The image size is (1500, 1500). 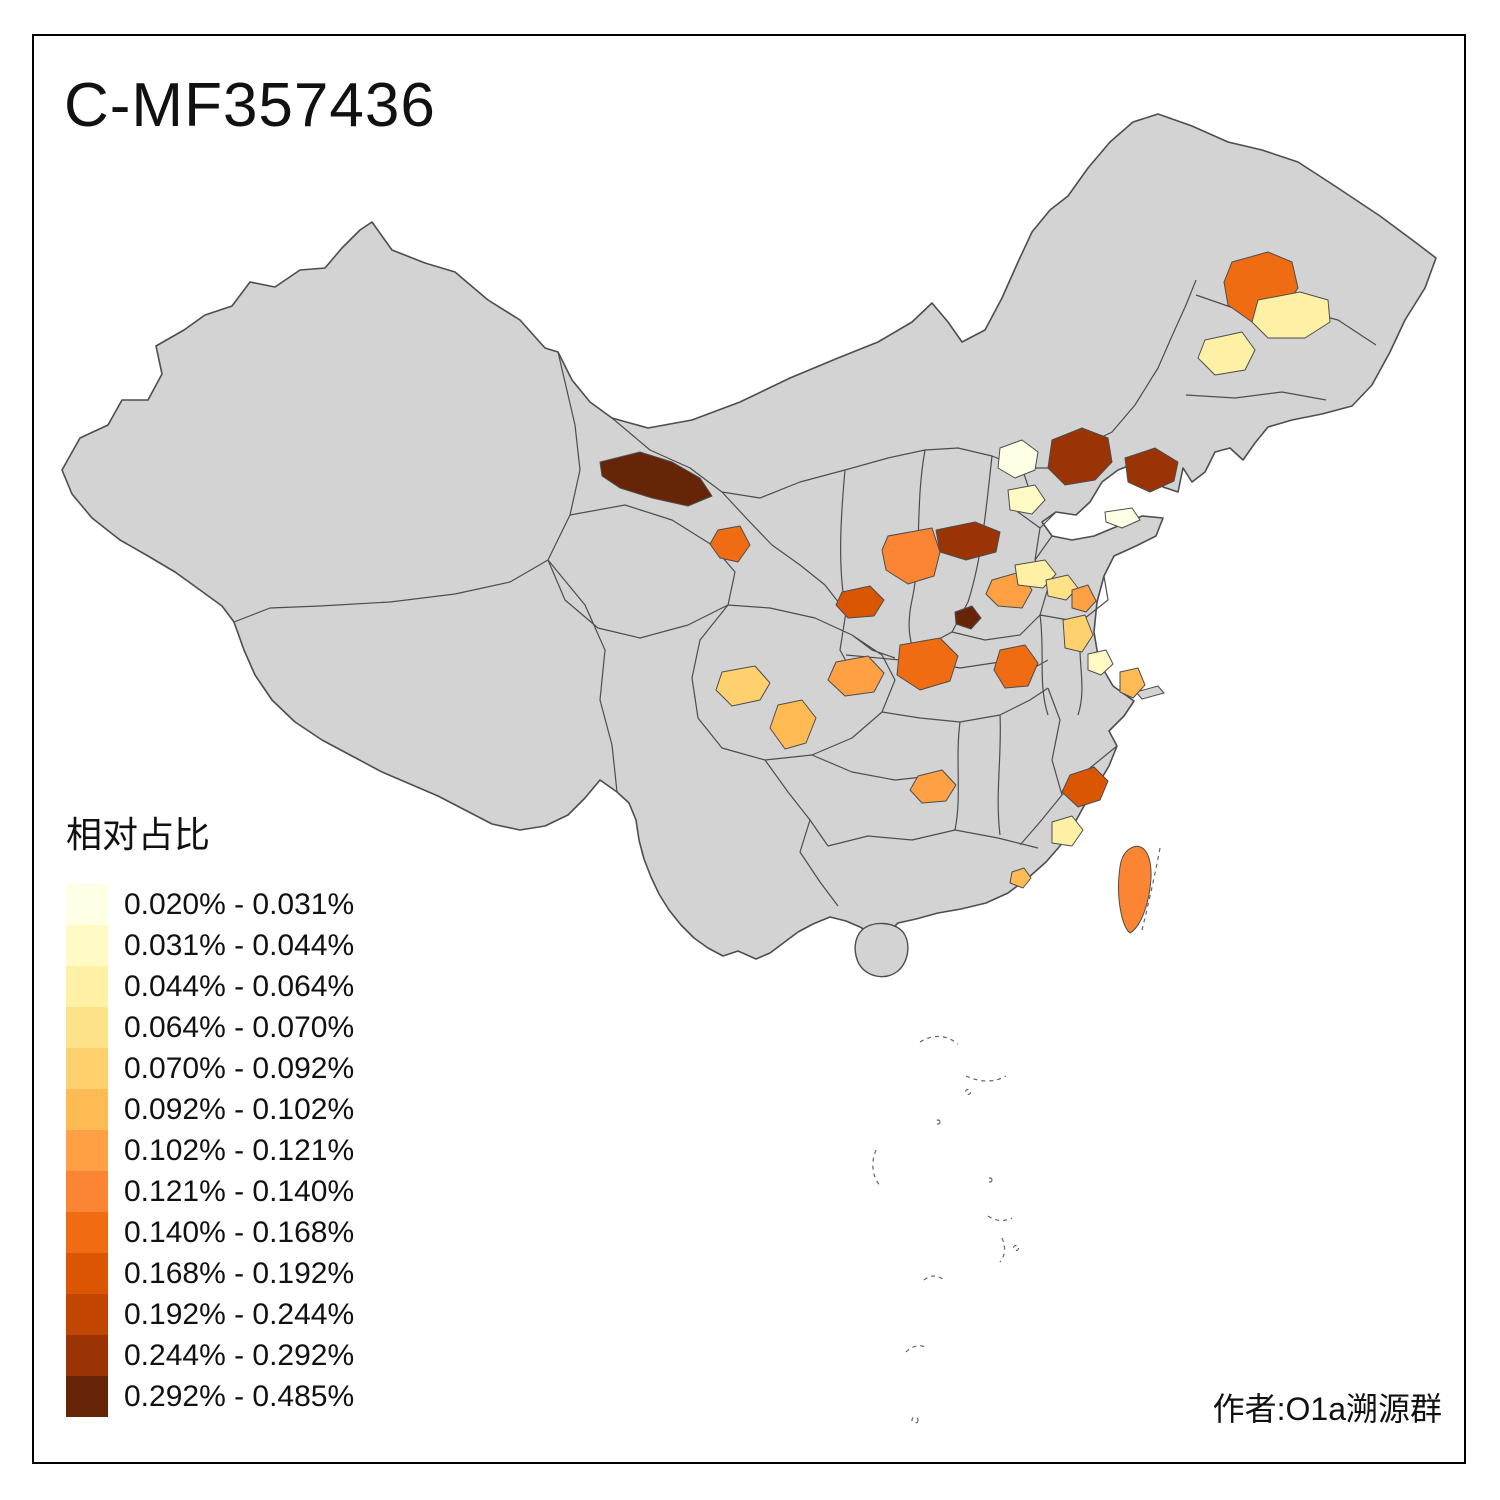 What do you see at coordinates (239, 1027) in the screenshot?
I see `legend-label: 0.064% - 0.070%` at bounding box center [239, 1027].